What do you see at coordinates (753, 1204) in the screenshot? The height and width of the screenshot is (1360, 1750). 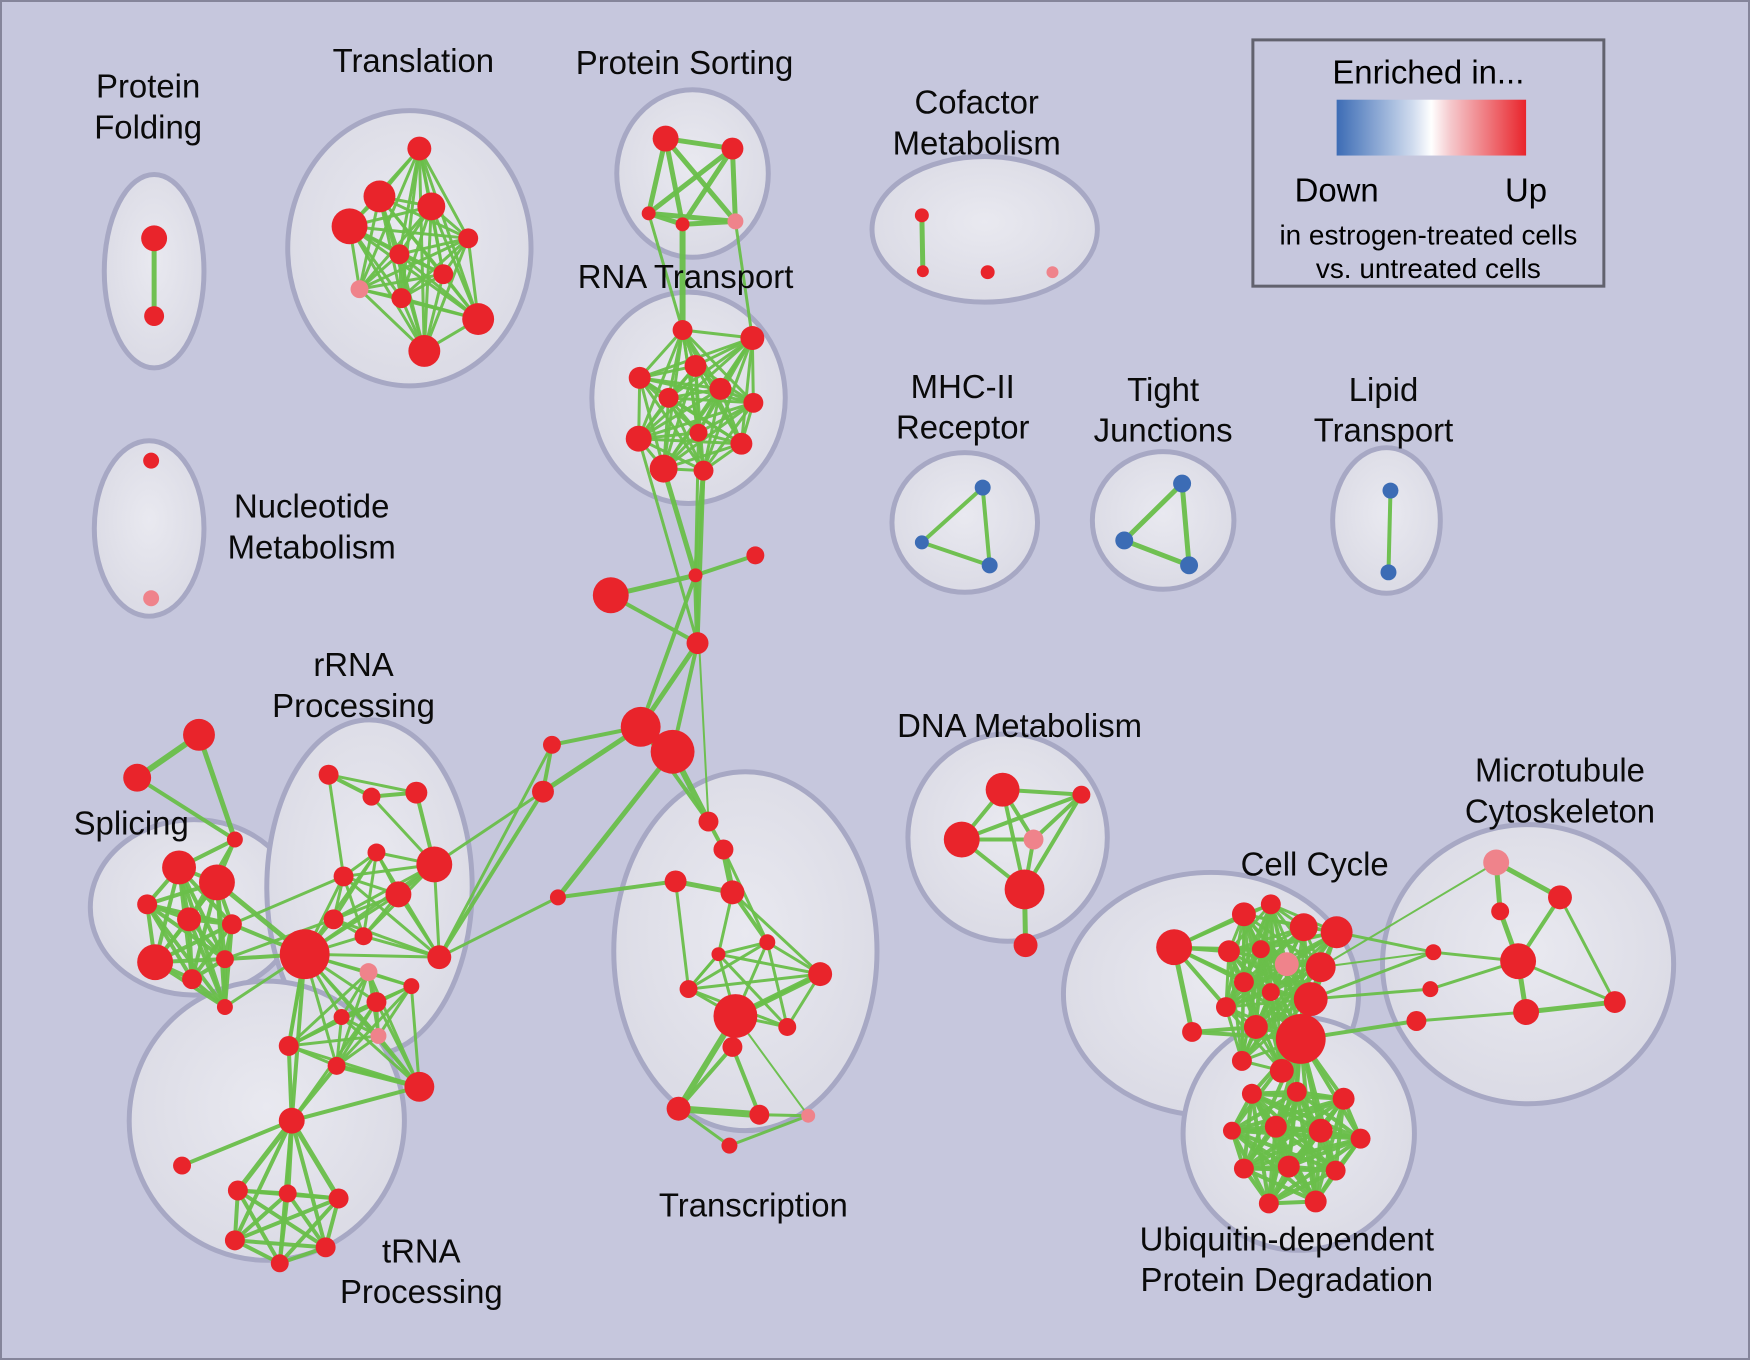 I see `cluster-transcription-label: Transcription` at bounding box center [753, 1204].